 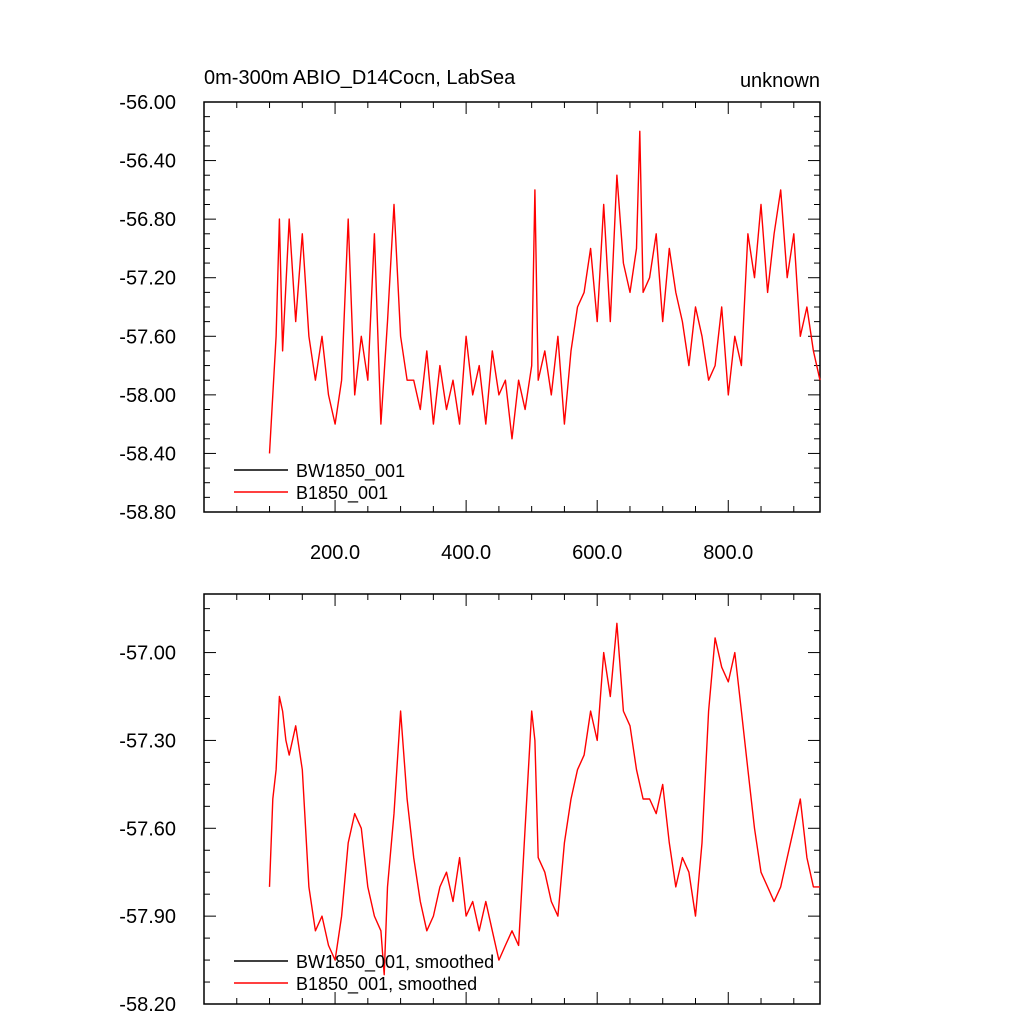 What do you see at coordinates (728, 553) in the screenshot?
I see `x-tick-label: 800.0` at bounding box center [728, 553].